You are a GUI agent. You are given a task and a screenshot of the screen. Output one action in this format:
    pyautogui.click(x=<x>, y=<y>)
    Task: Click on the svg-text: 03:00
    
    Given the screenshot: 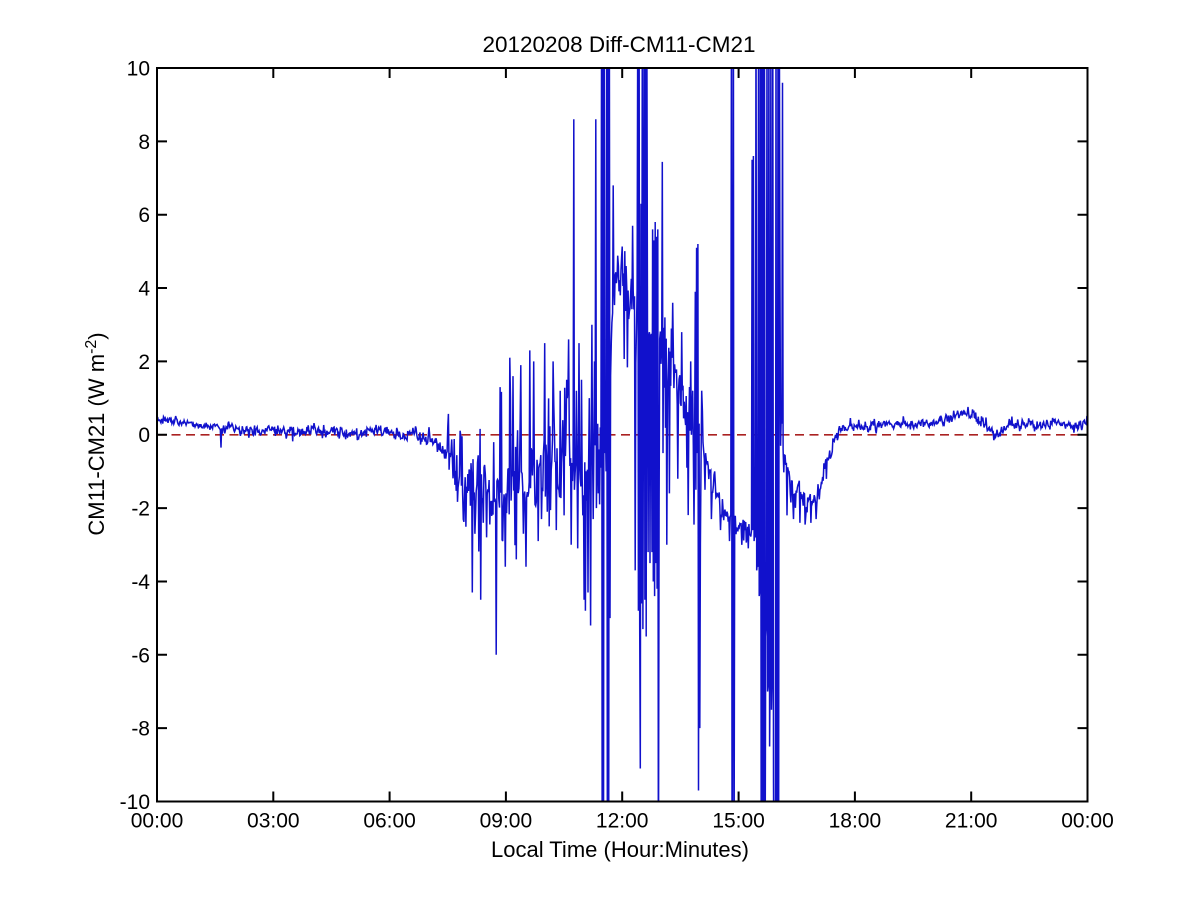 What is the action you would take?
    pyautogui.click(x=273, y=821)
    